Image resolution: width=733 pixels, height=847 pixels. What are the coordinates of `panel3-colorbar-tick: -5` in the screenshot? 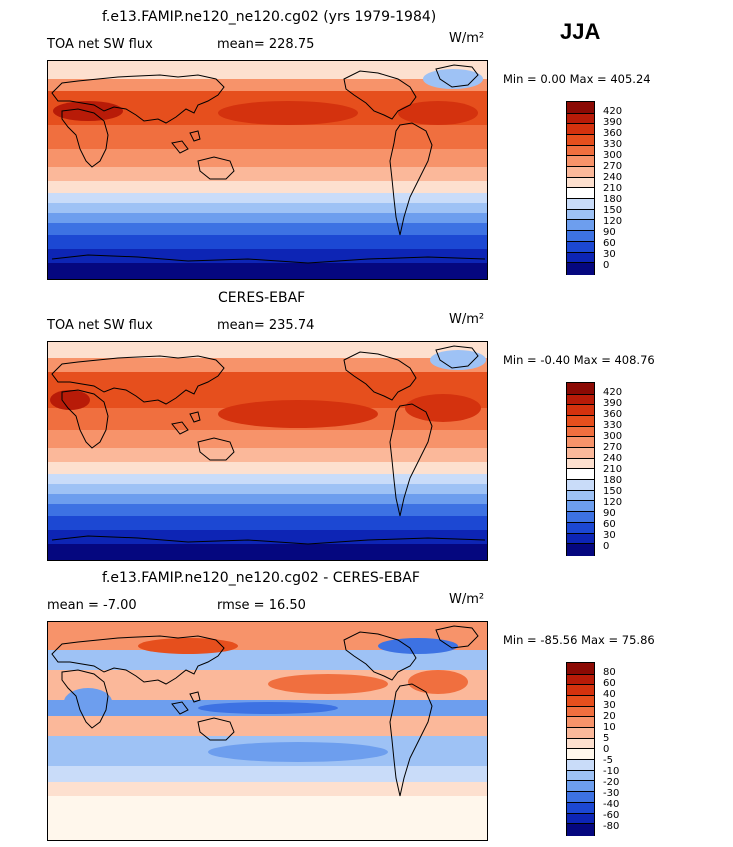 It's located at (608, 760).